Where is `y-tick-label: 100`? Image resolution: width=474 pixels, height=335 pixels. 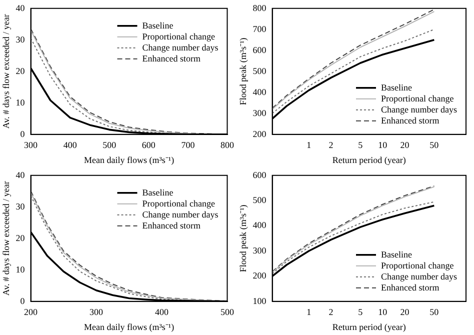 y-tick-label: 100 is located at coordinates (259, 301).